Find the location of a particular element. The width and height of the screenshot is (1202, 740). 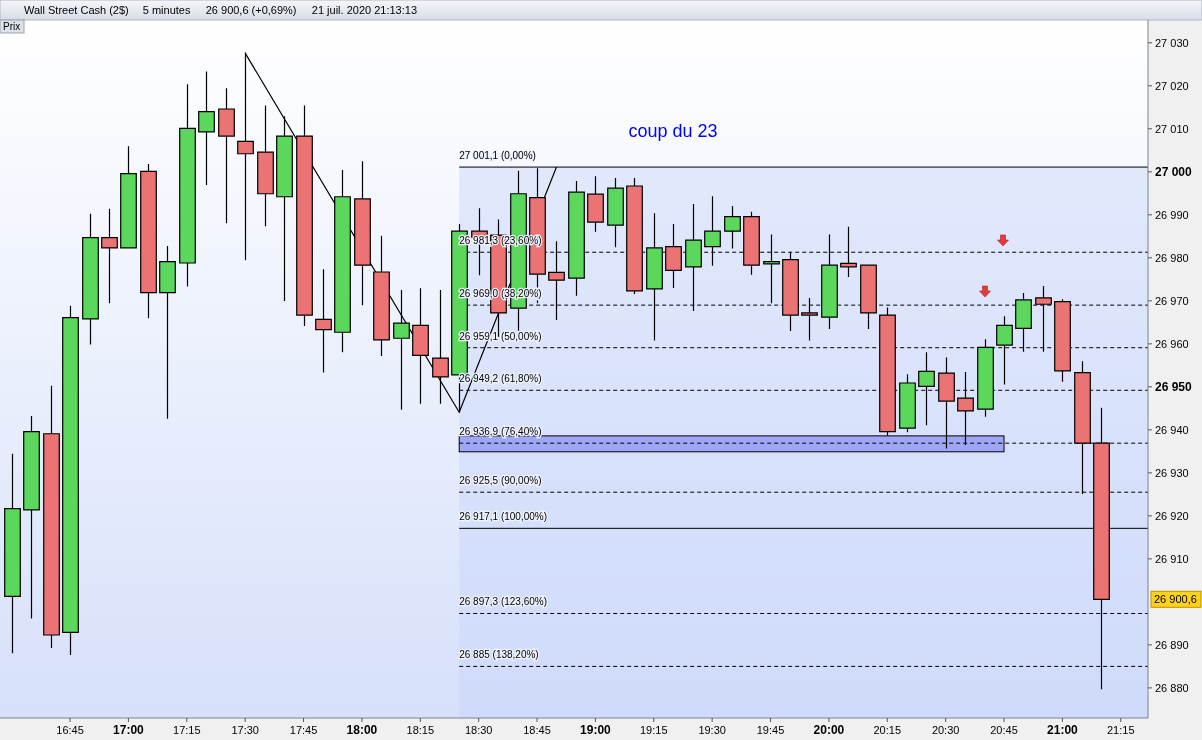

x-tick-label: 18:00 is located at coordinates (362, 730).